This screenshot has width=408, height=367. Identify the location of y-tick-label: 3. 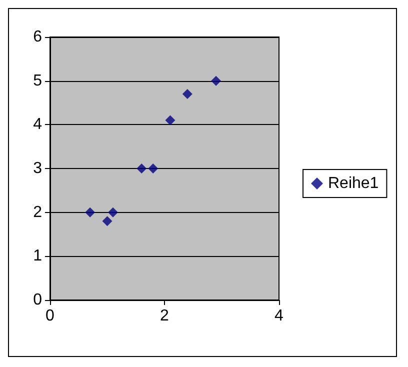
(37, 168).